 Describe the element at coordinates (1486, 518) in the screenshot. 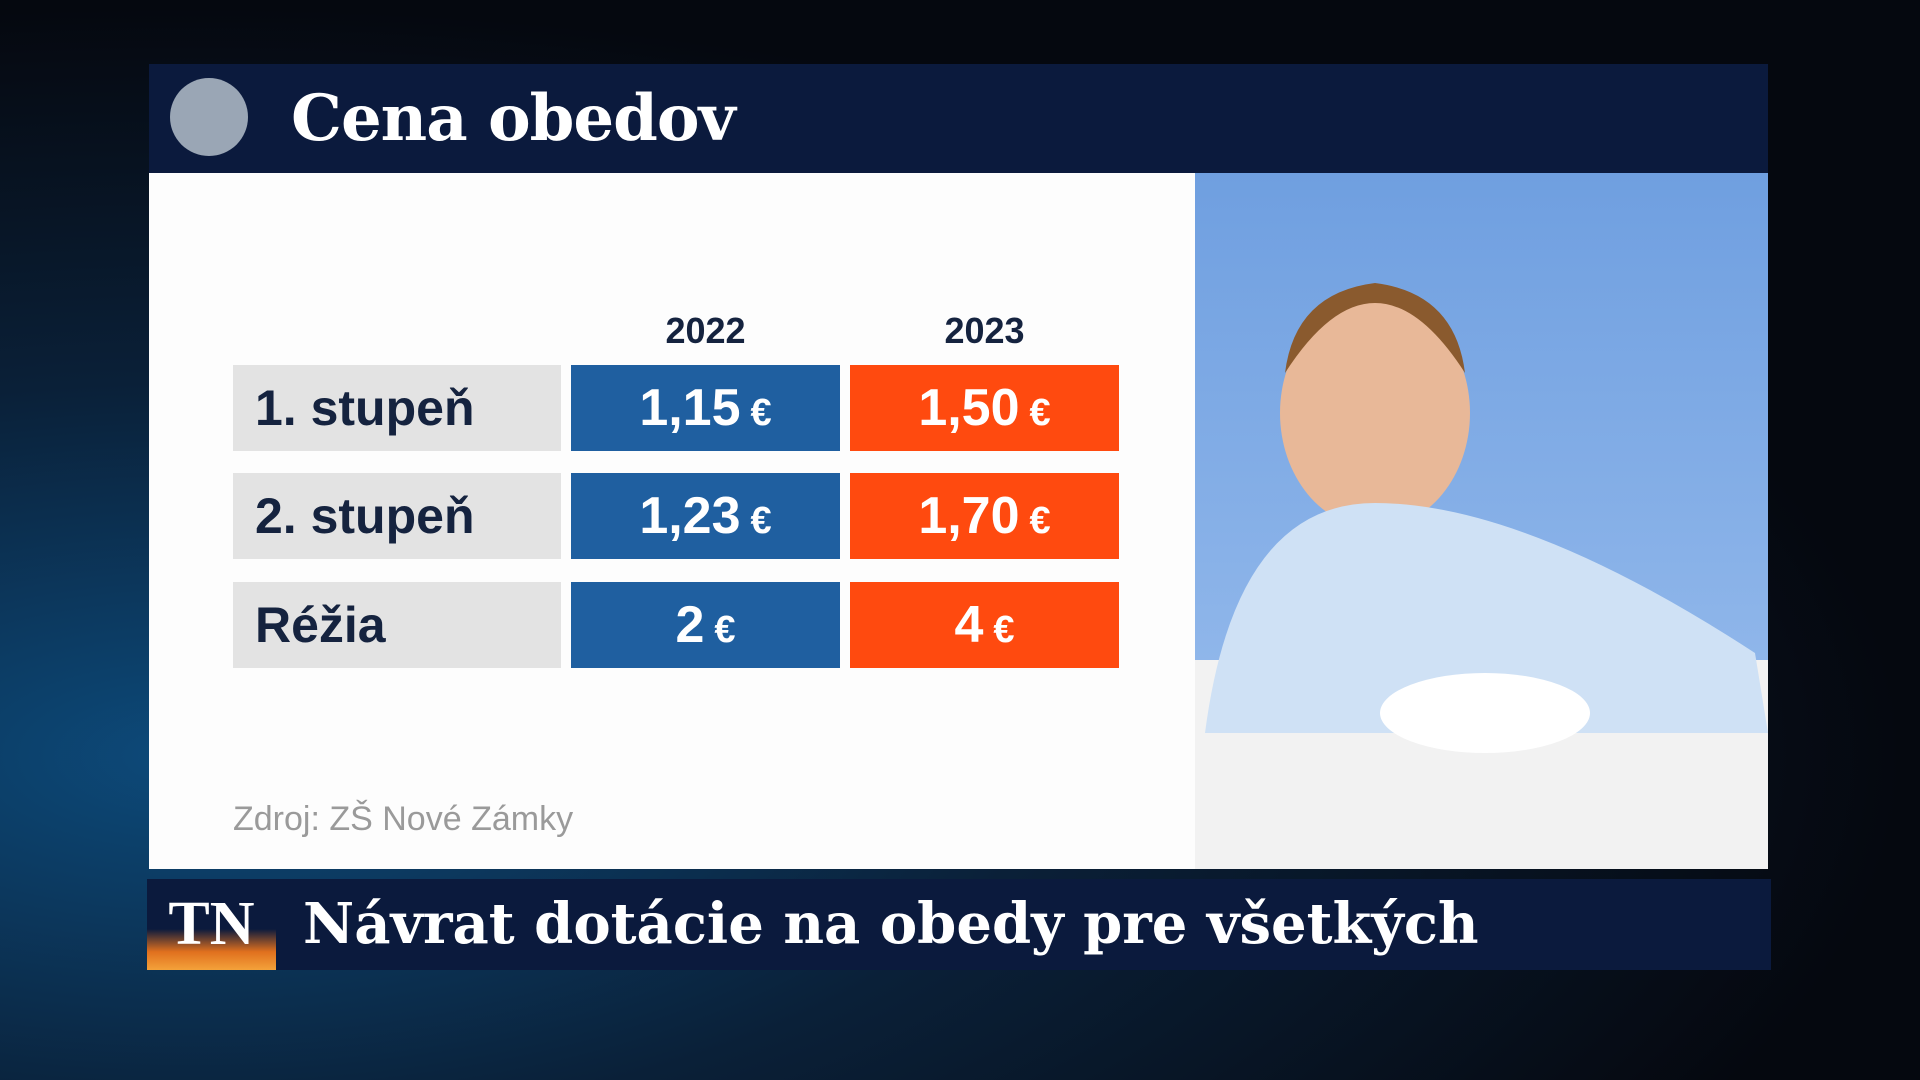

I see `photo-illustration` at that location.